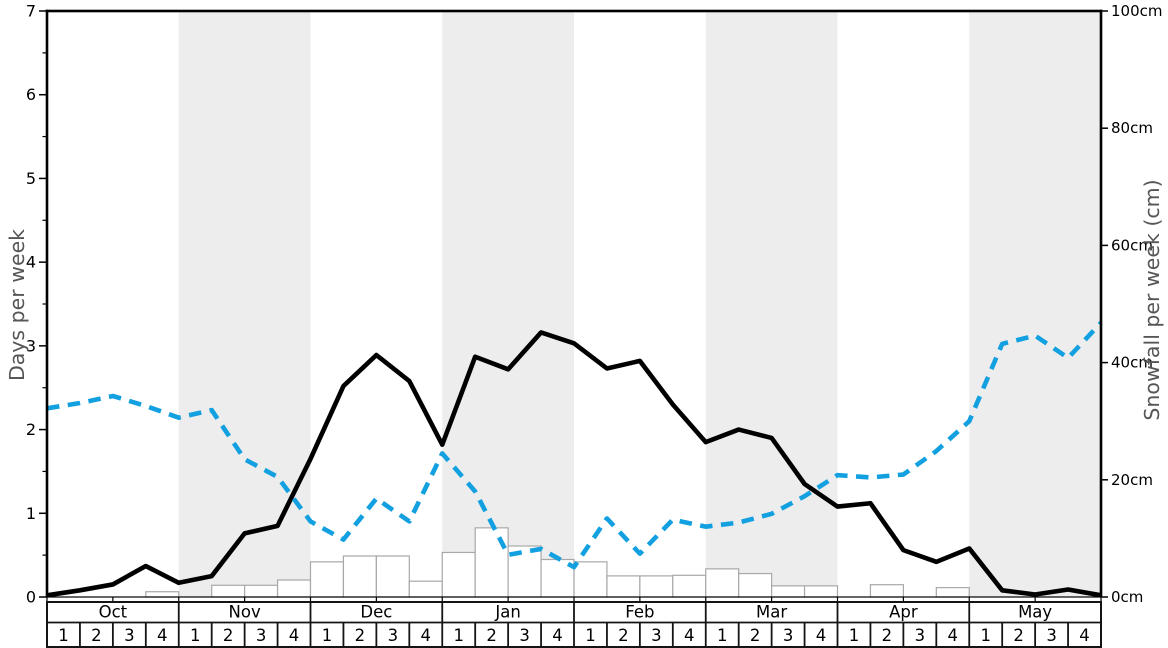 The image size is (1168, 648). Describe the element at coordinates (31, 94) in the screenshot. I see `left-tick-label: 6` at that location.